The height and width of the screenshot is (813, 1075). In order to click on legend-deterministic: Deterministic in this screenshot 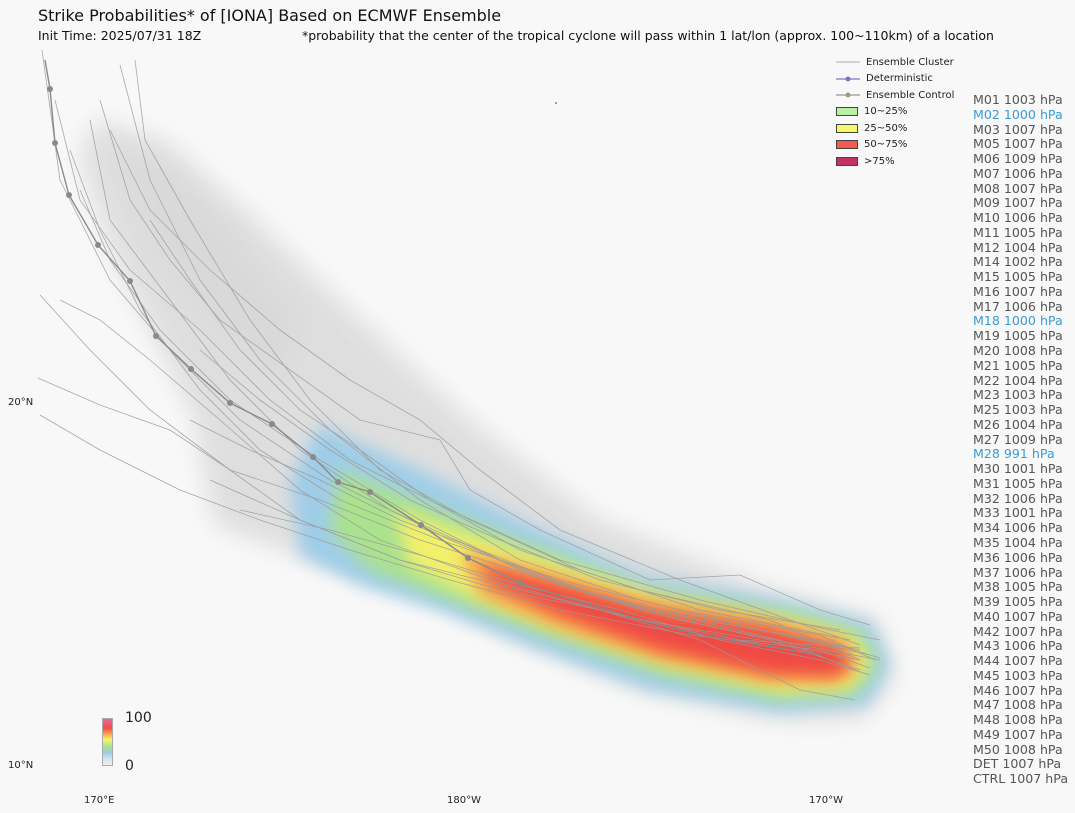, I will do `click(895, 79)`.